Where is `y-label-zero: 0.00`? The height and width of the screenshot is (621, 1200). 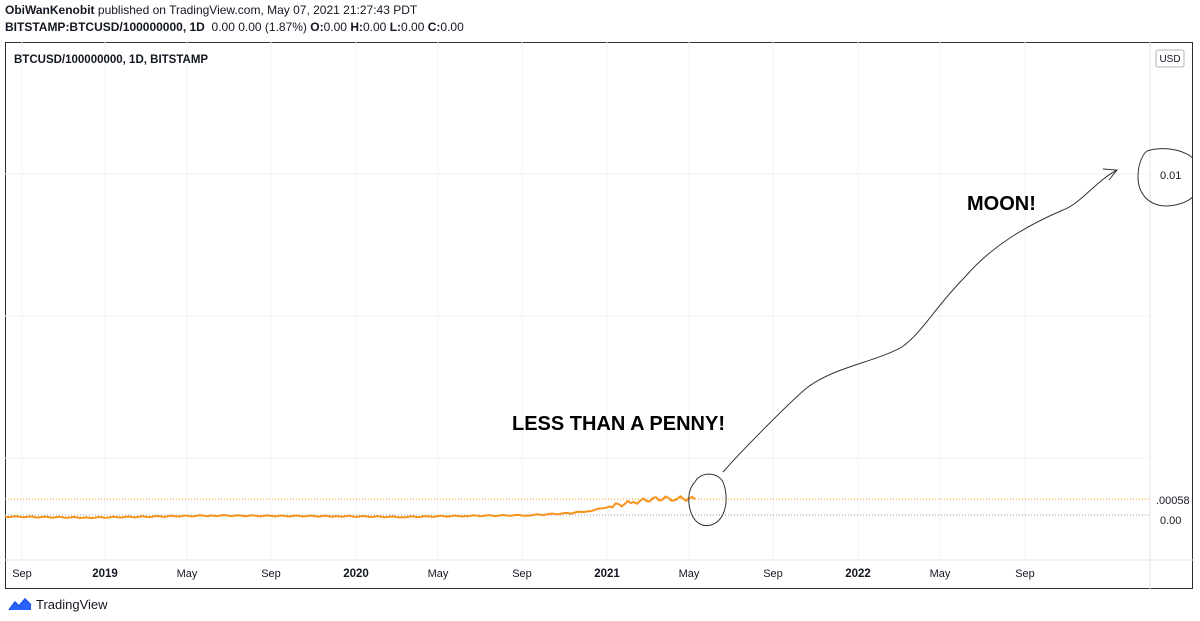 y-label-zero: 0.00 is located at coordinates (1170, 521).